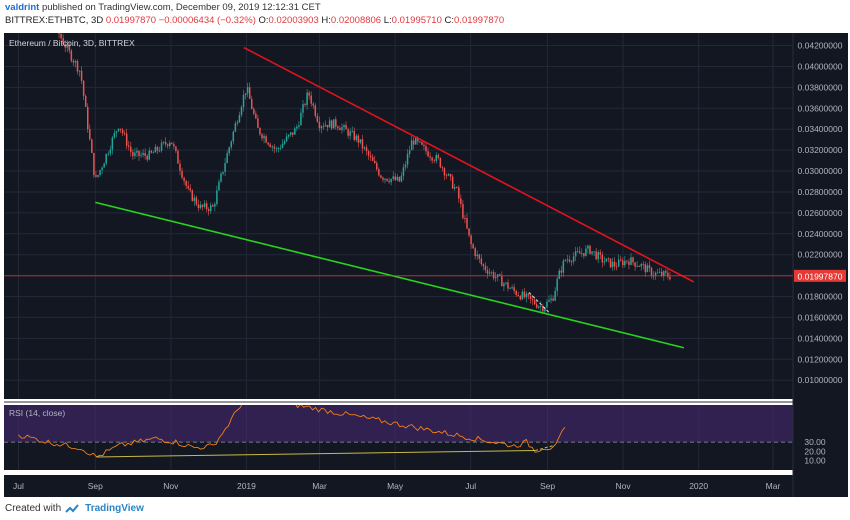 The image size is (850, 520). Describe the element at coordinates (416, 20) in the screenshot. I see `low-value: 0.01995710` at that location.